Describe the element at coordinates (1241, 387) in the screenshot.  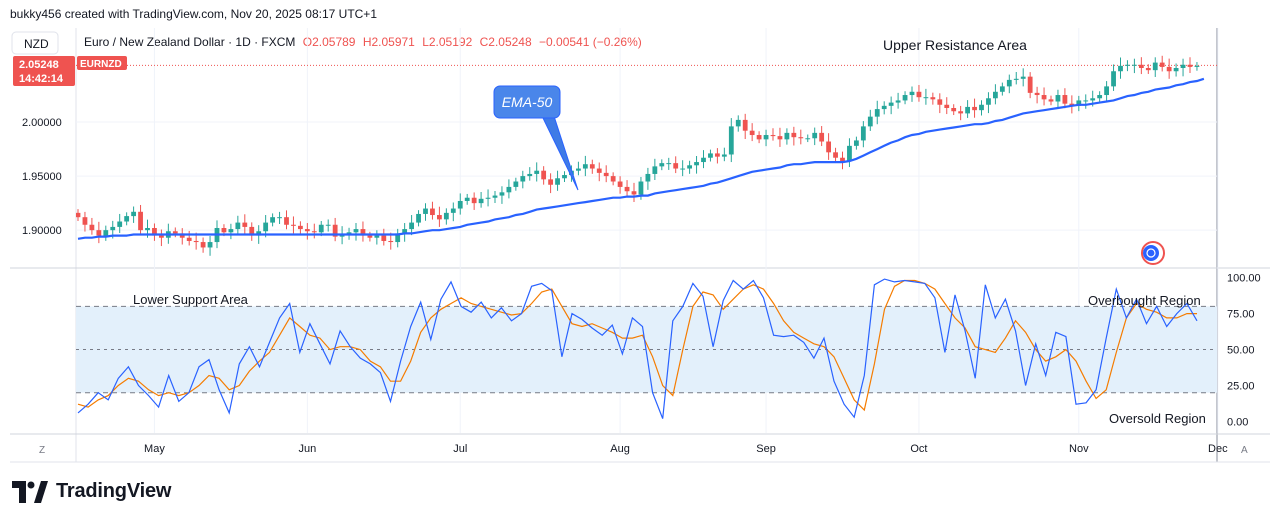
I see `stochastic-tick-label: 25.00` at that location.